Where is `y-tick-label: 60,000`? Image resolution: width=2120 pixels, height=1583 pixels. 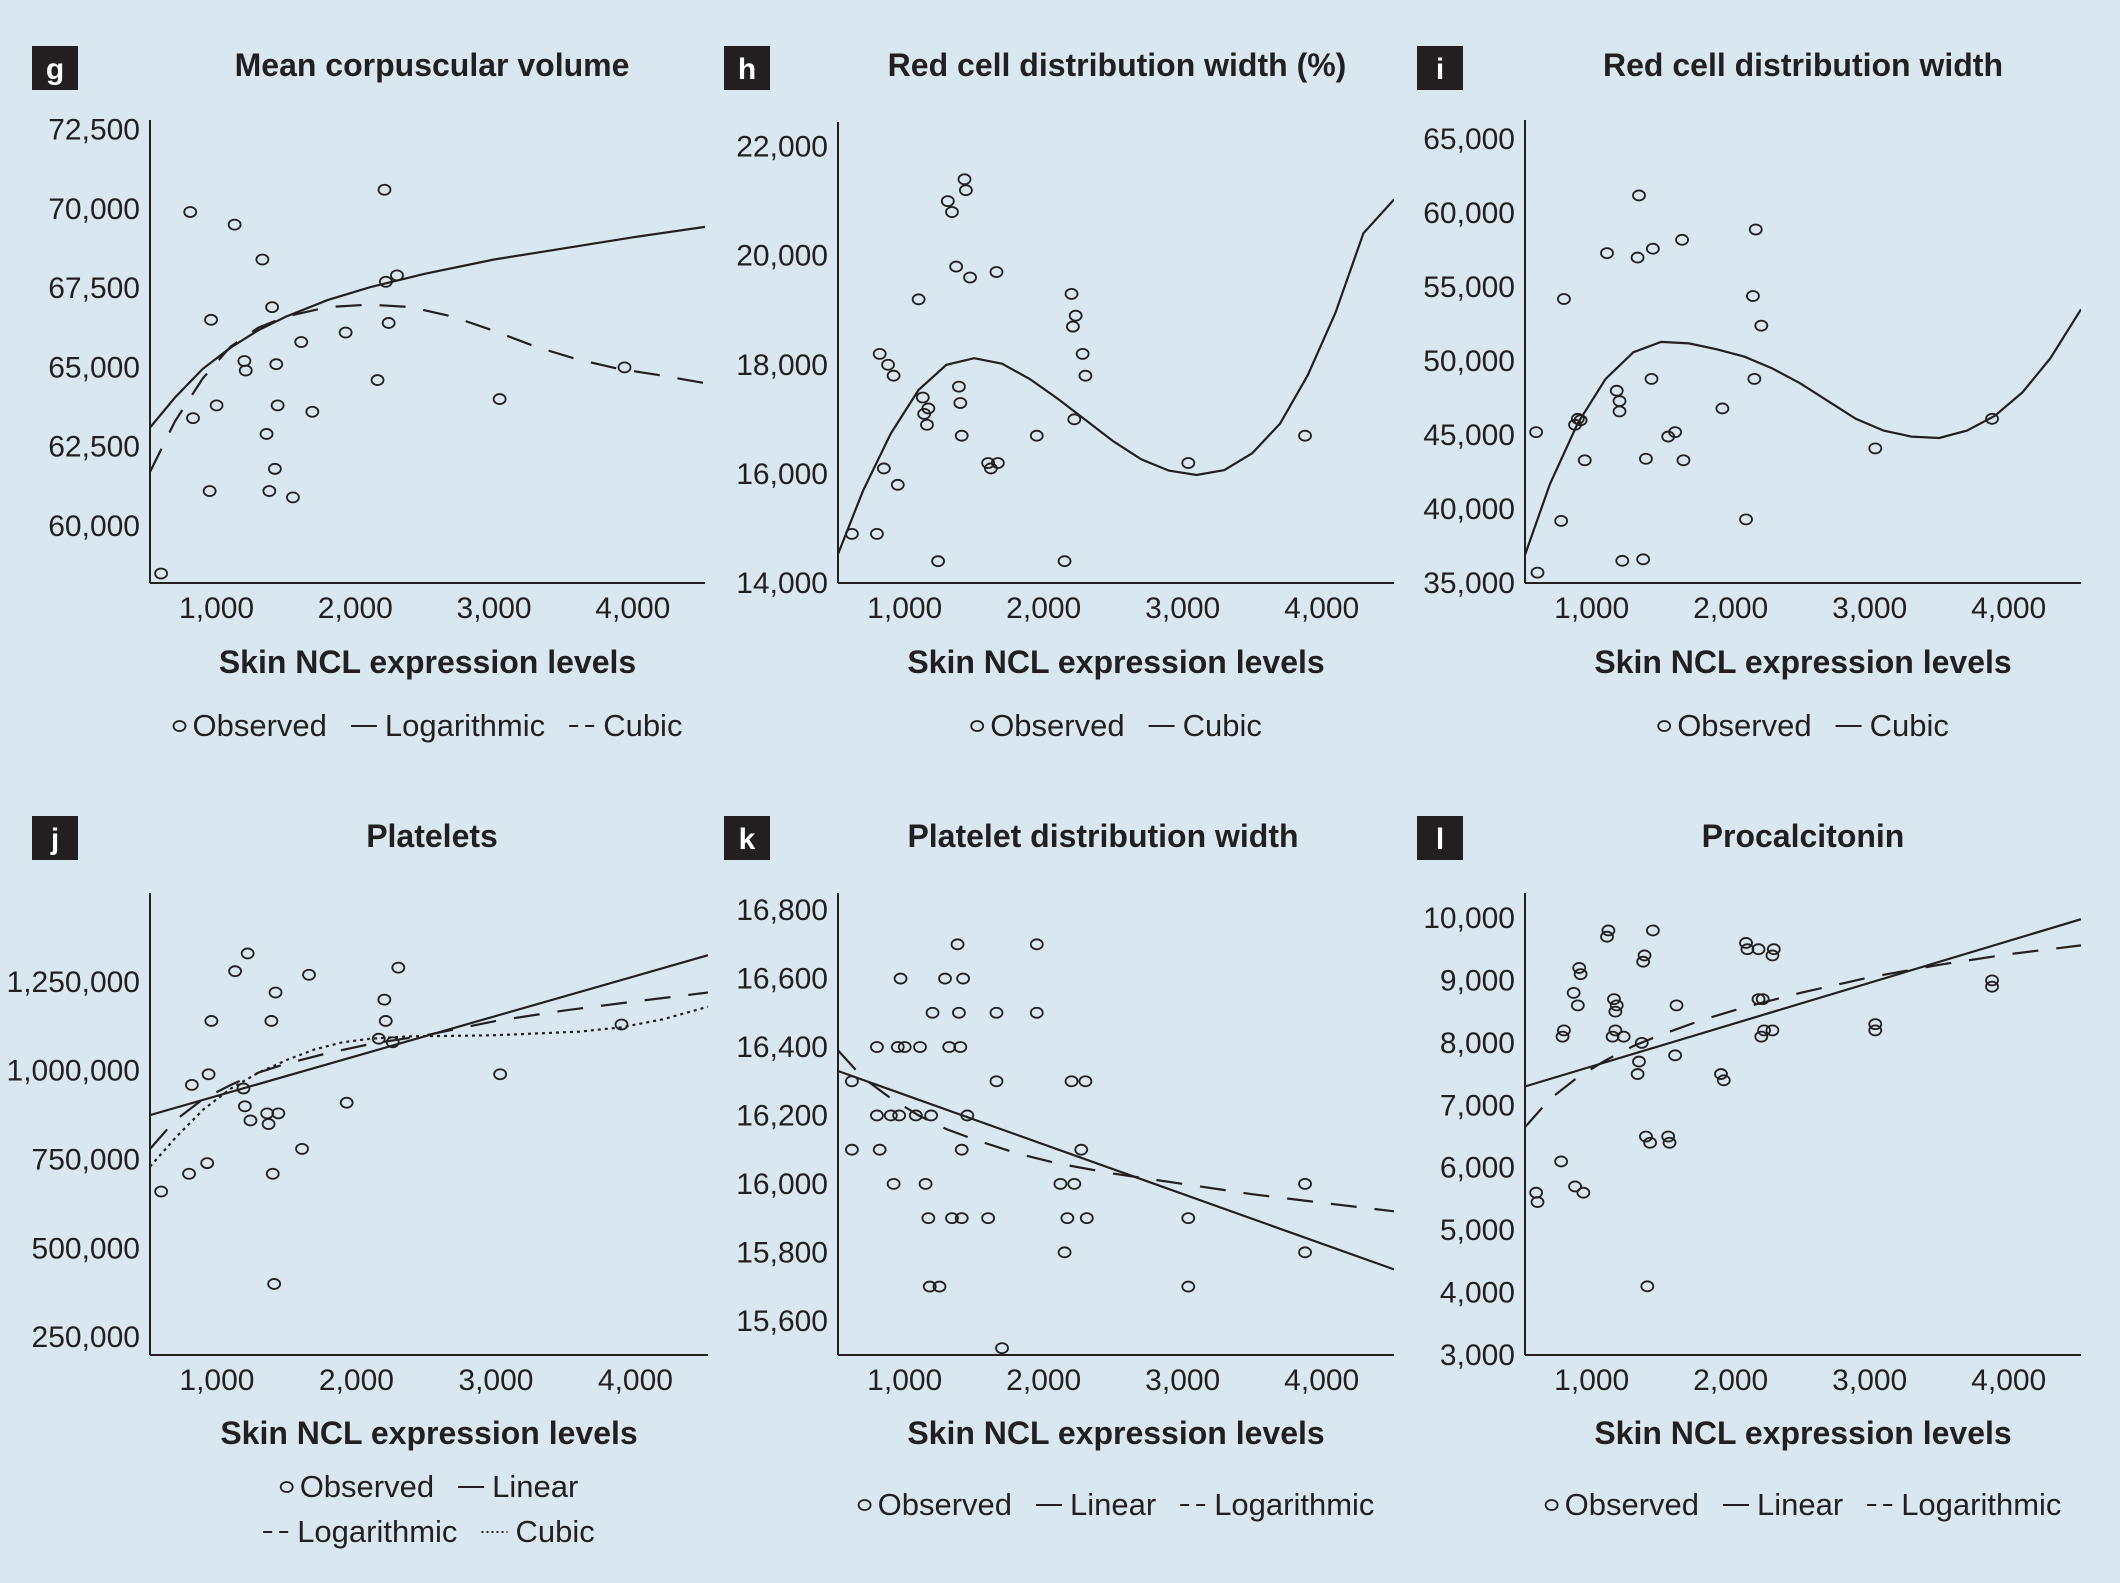 y-tick-label: 60,000 is located at coordinates (1469, 213).